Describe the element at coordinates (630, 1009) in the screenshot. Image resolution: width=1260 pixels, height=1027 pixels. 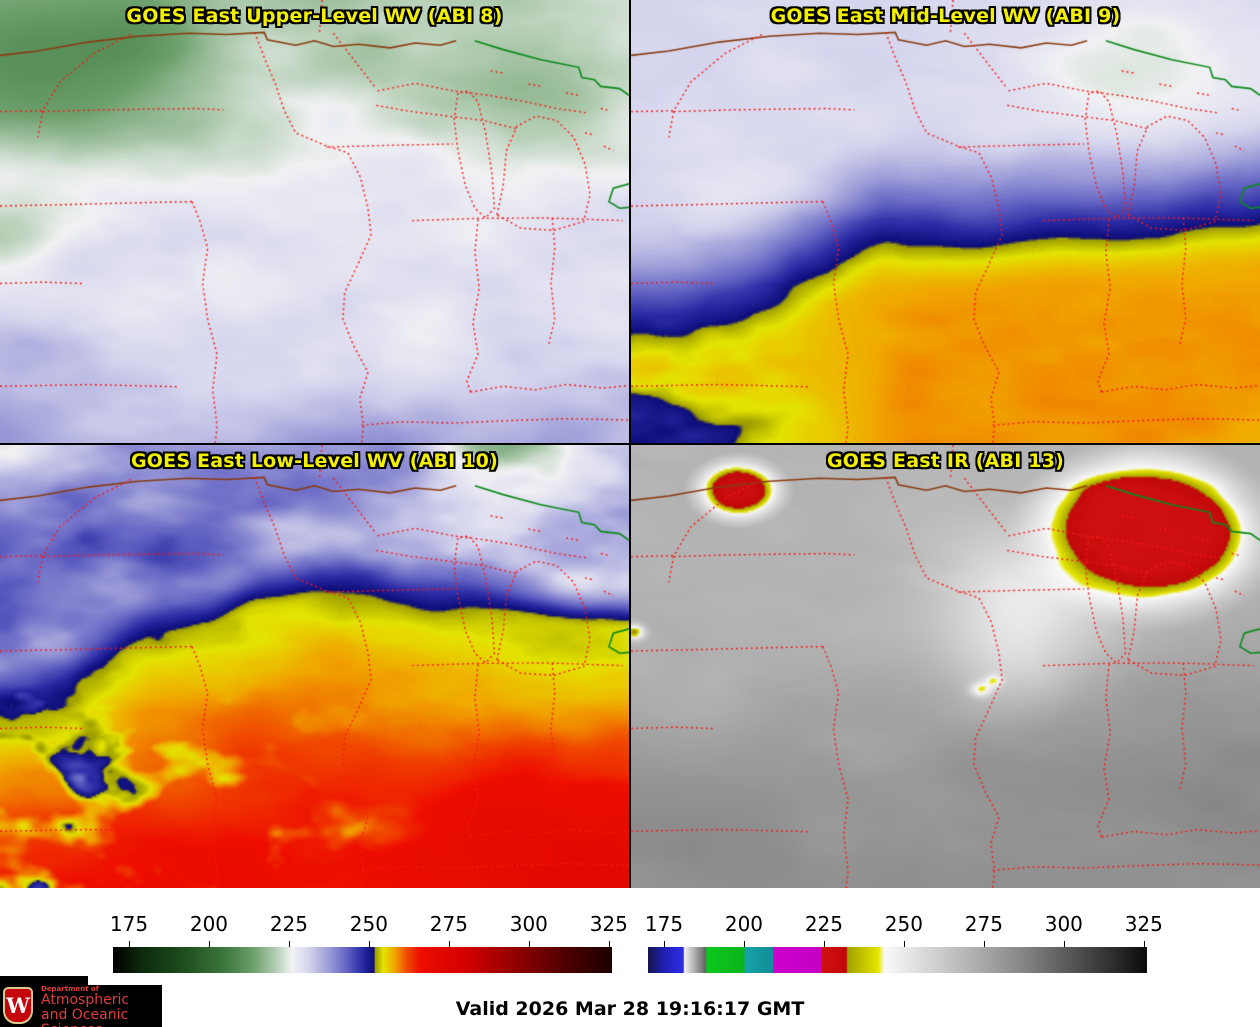
I see `valid-timestamp: Valid 2026 Mar 28 19:16:17 GMT` at that location.